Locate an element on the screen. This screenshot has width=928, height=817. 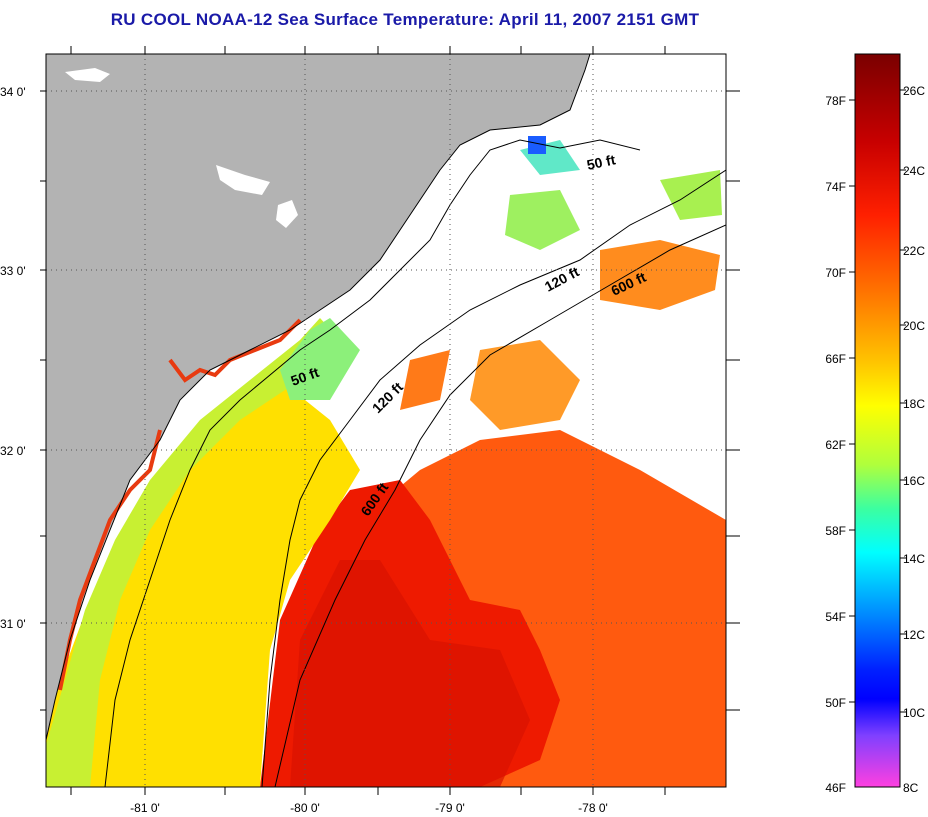
lon-label-80: -80 0' is located at coordinates (305, 808).